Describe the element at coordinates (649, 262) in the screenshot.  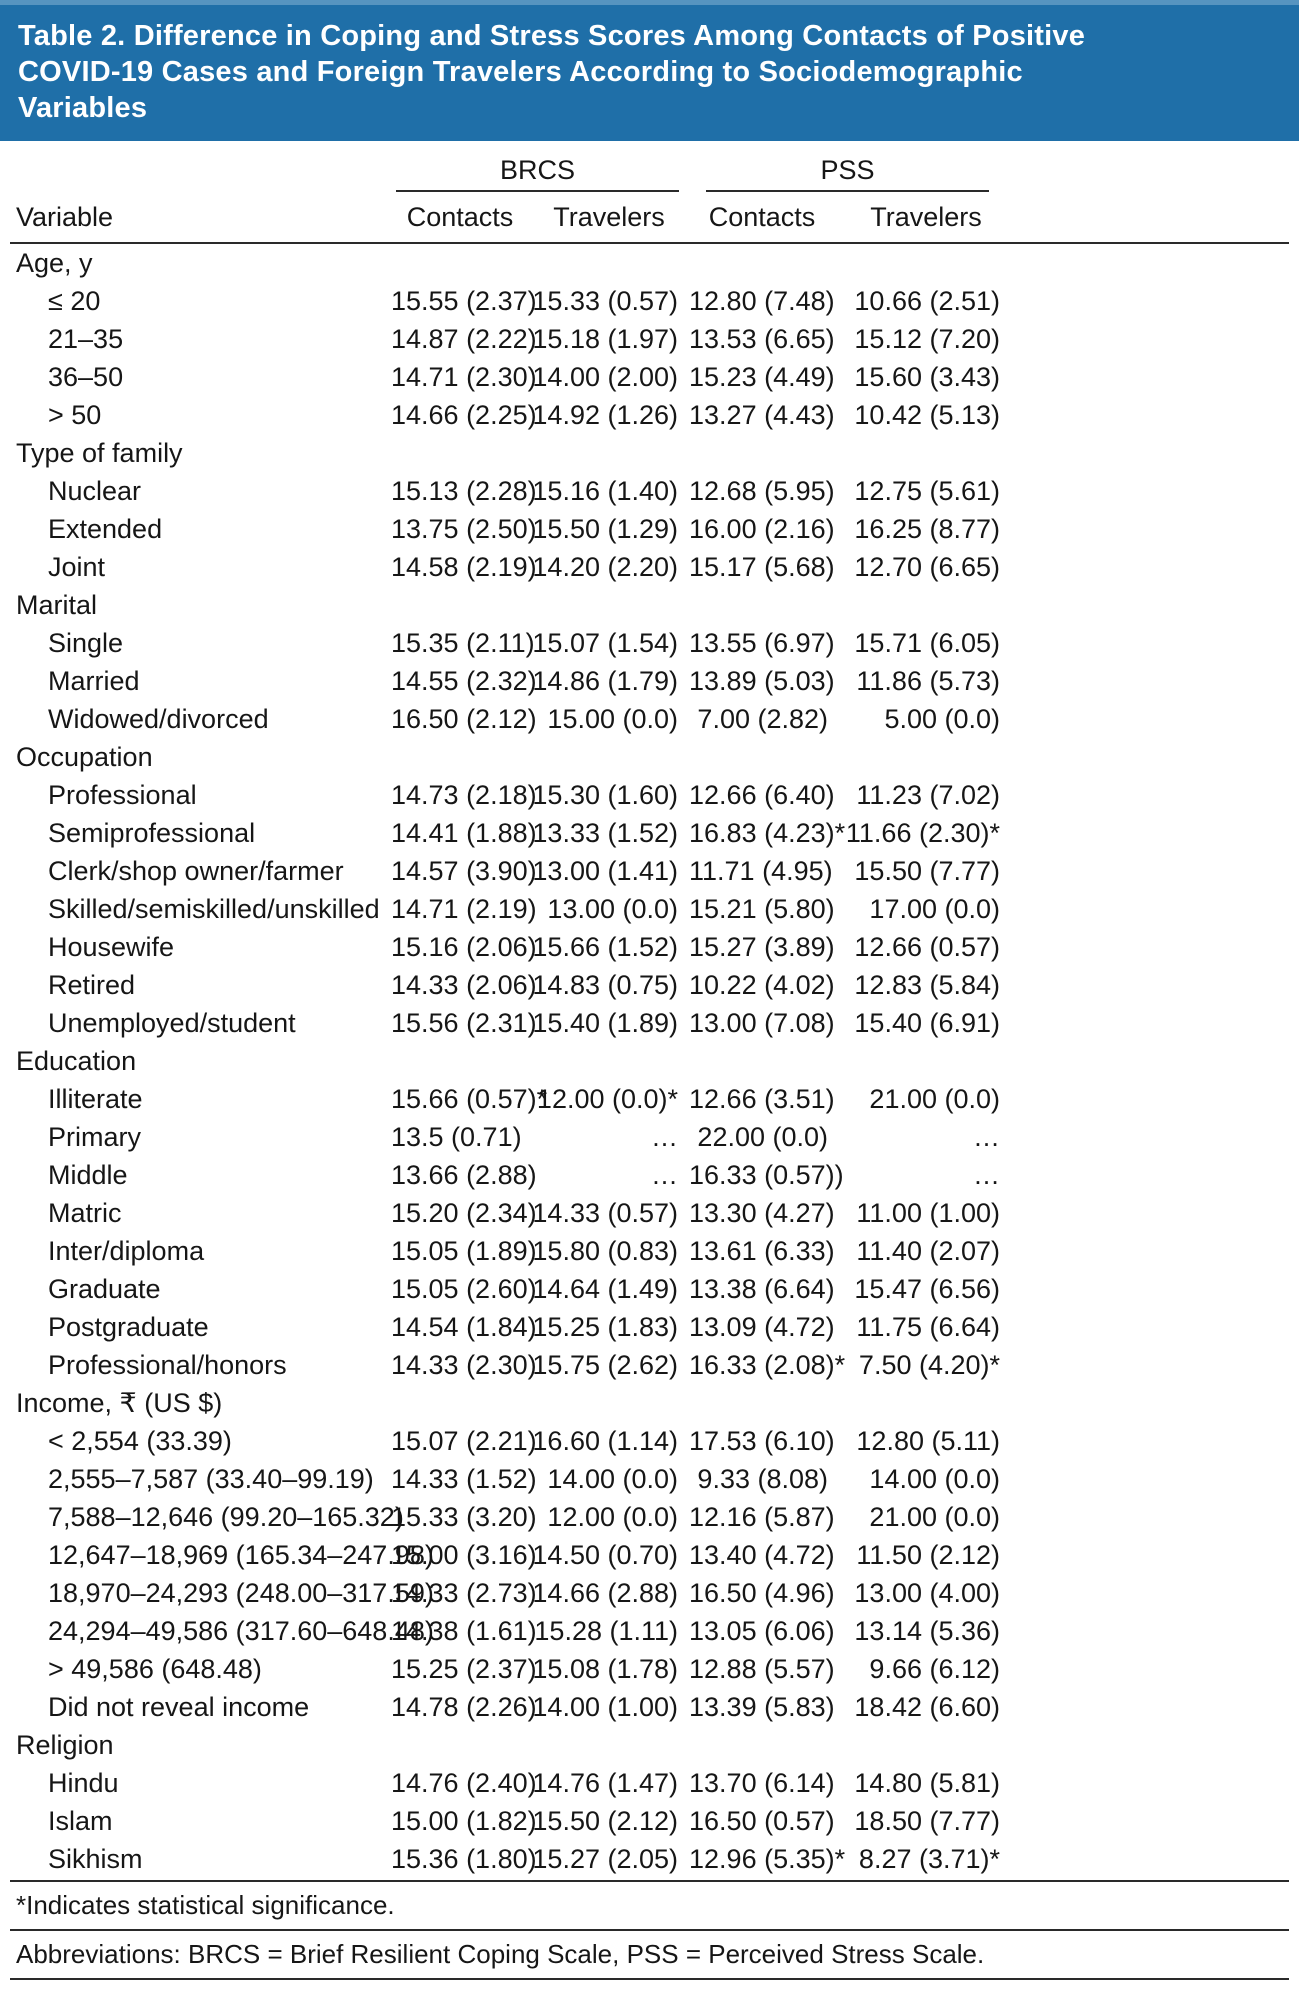
I see `section-row: Age, y` at that location.